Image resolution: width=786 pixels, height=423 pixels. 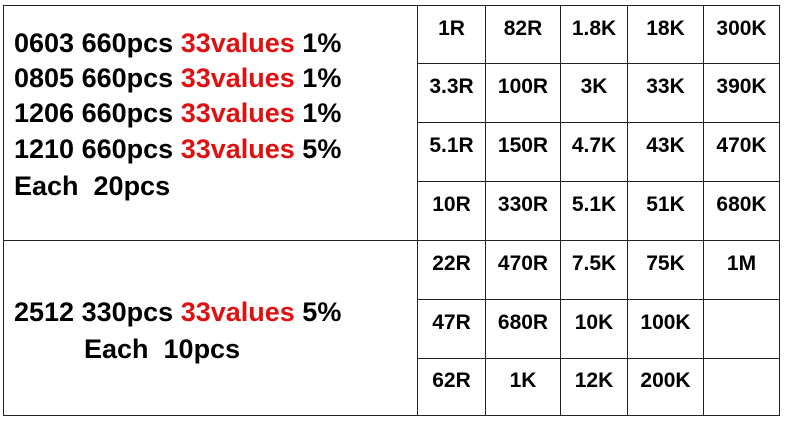 What do you see at coordinates (44, 113) in the screenshot?
I see `spec-size: 1206` at bounding box center [44, 113].